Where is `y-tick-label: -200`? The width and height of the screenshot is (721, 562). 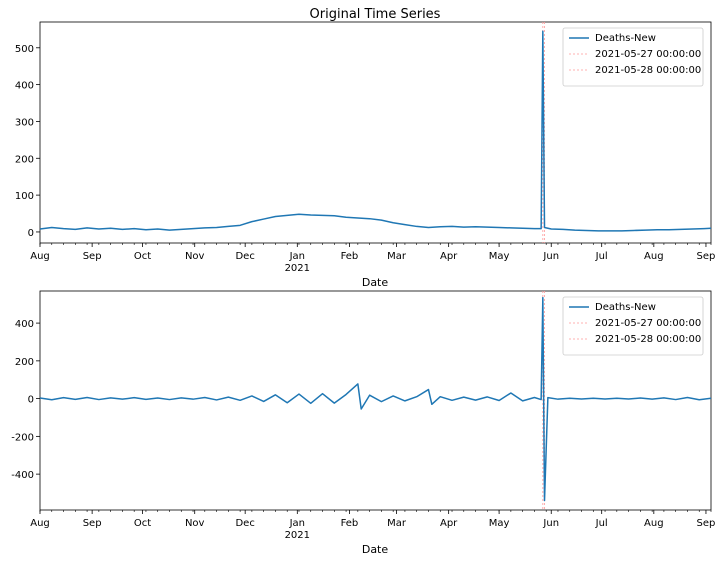
y-tick-label: -200 is located at coordinates (22, 437).